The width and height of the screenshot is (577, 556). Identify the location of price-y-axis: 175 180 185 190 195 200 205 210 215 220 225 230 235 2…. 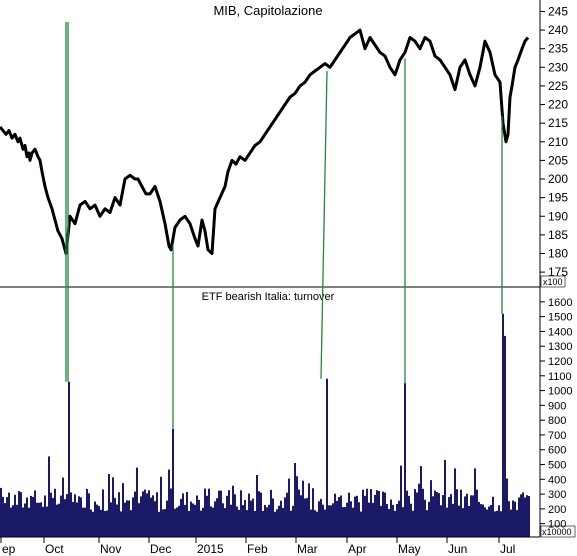
(554, 141).